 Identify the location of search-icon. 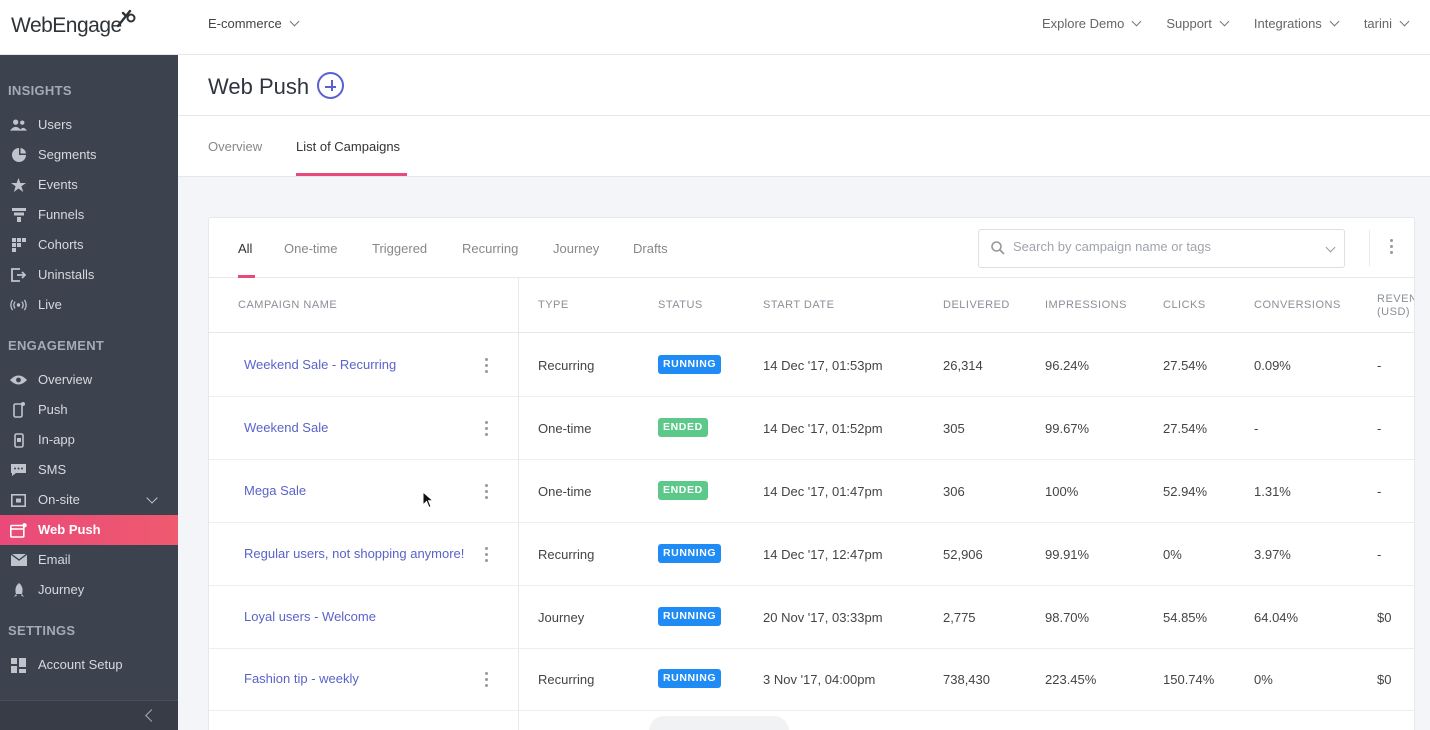
(998, 248).